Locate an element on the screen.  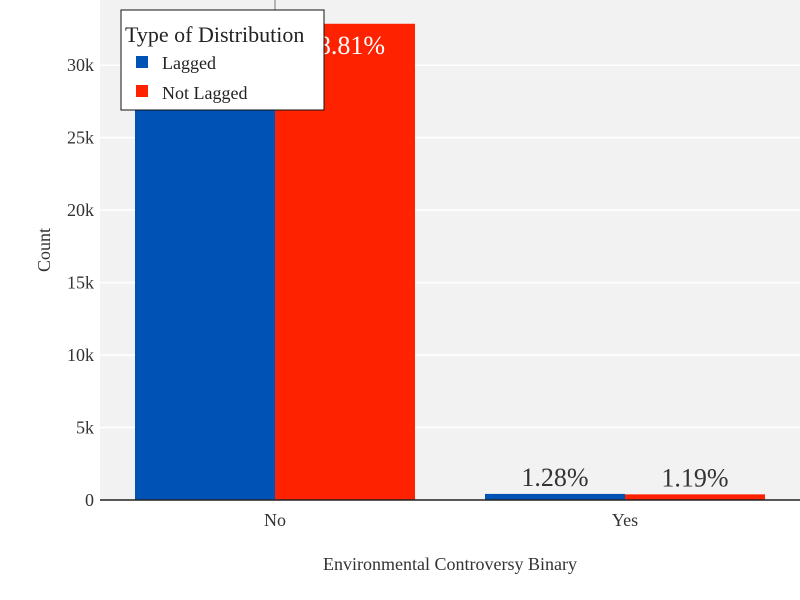
y-tick-label: 25k is located at coordinates (80, 138).